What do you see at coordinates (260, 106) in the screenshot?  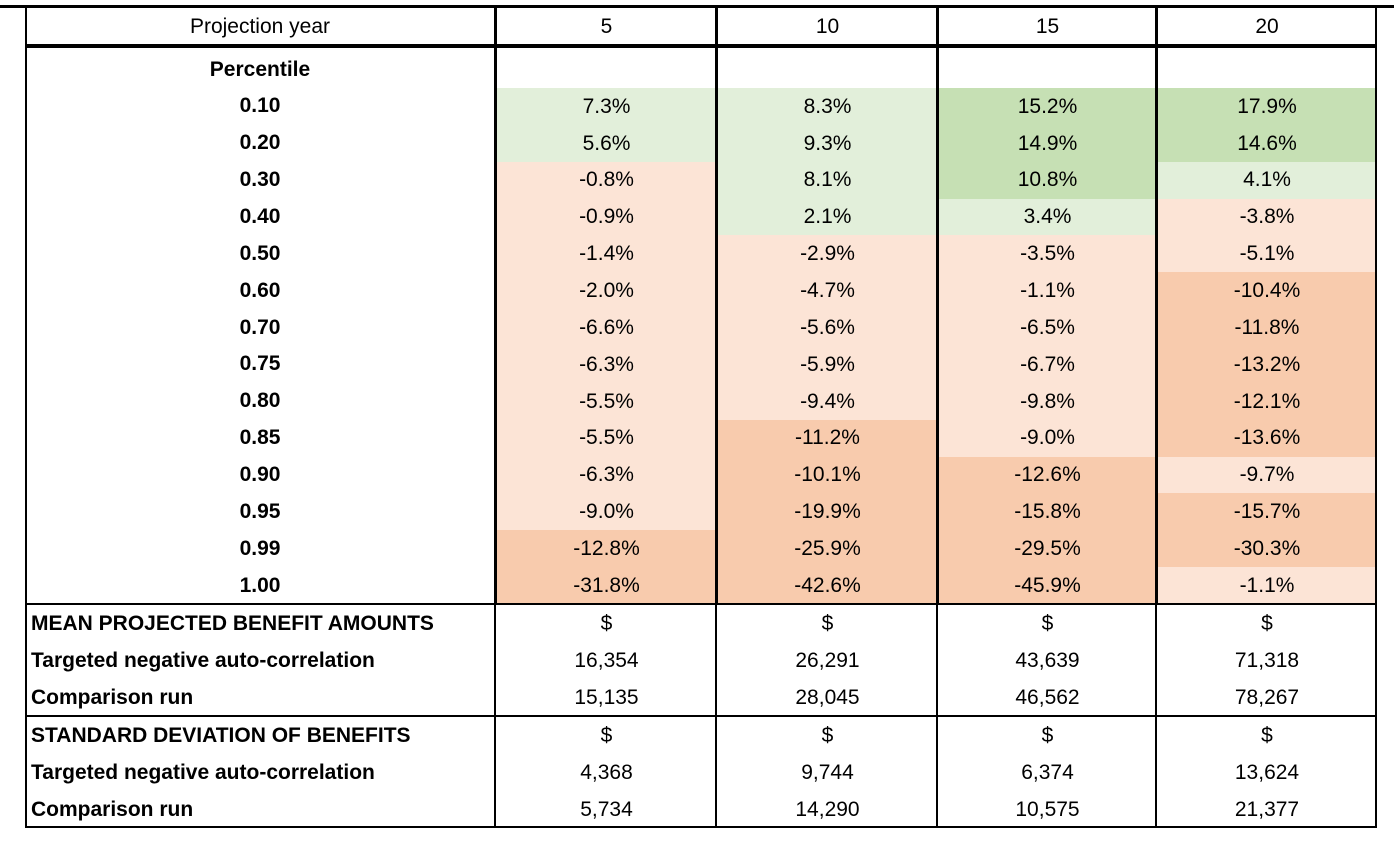 I see `percentile-row-label: 0.10` at bounding box center [260, 106].